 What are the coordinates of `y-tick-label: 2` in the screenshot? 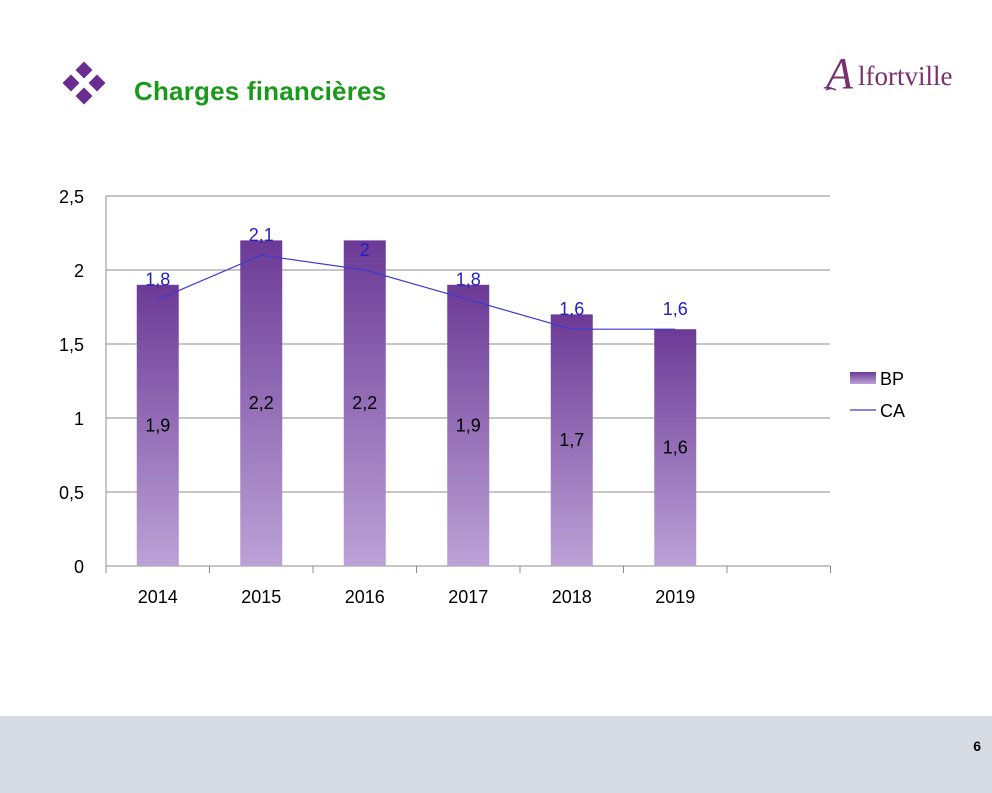 It's located at (79, 271).